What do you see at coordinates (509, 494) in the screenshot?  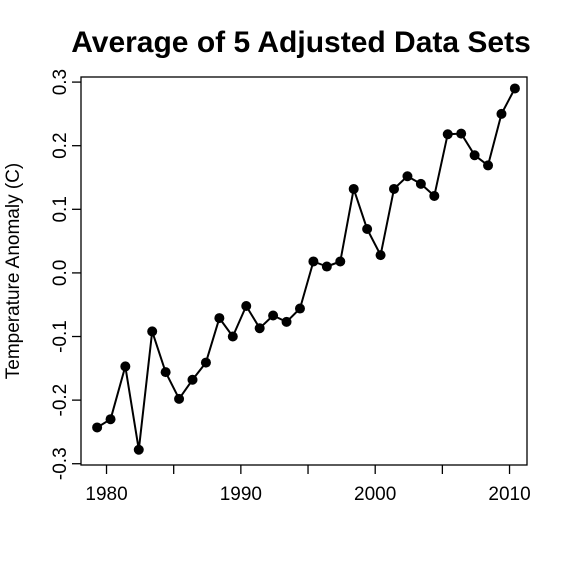 I see `x-tick-label: 2010` at bounding box center [509, 494].